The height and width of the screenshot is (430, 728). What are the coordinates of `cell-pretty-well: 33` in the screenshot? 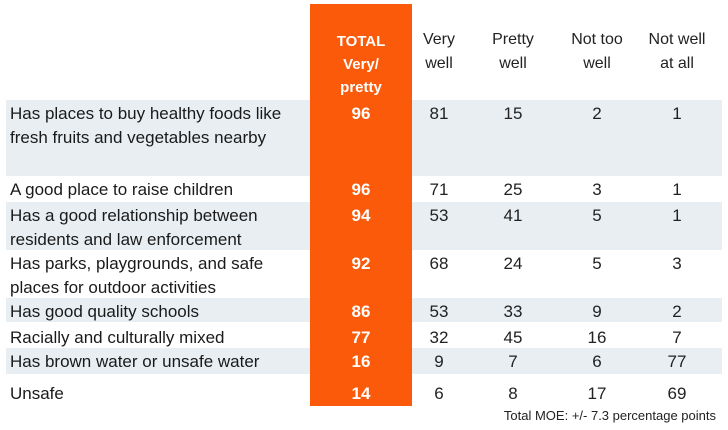 It's located at (513, 311).